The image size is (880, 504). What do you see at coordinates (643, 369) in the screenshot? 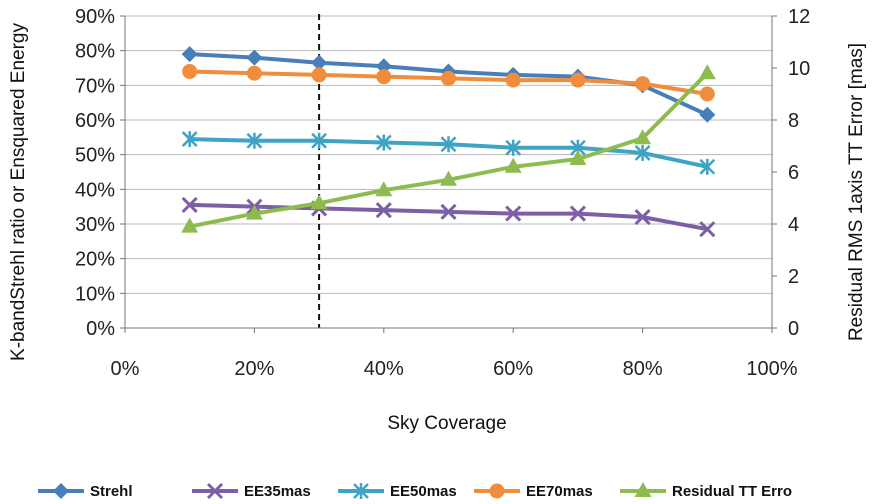
I see `x-tick-label: 80%` at bounding box center [643, 369].